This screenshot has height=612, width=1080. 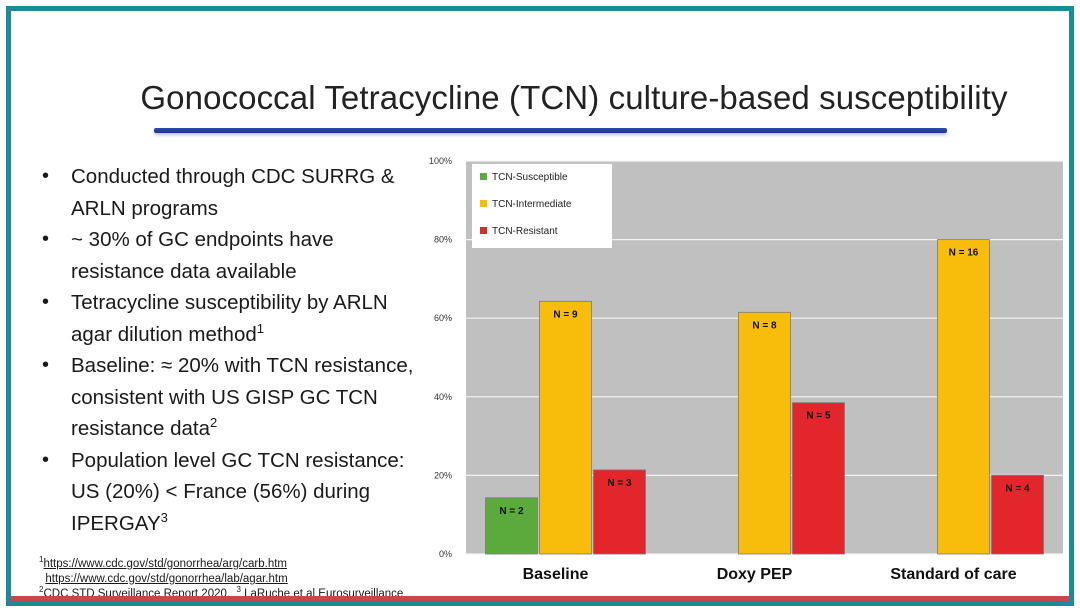 What do you see at coordinates (41, 560) in the screenshot?
I see `ref-number: 1` at bounding box center [41, 560].